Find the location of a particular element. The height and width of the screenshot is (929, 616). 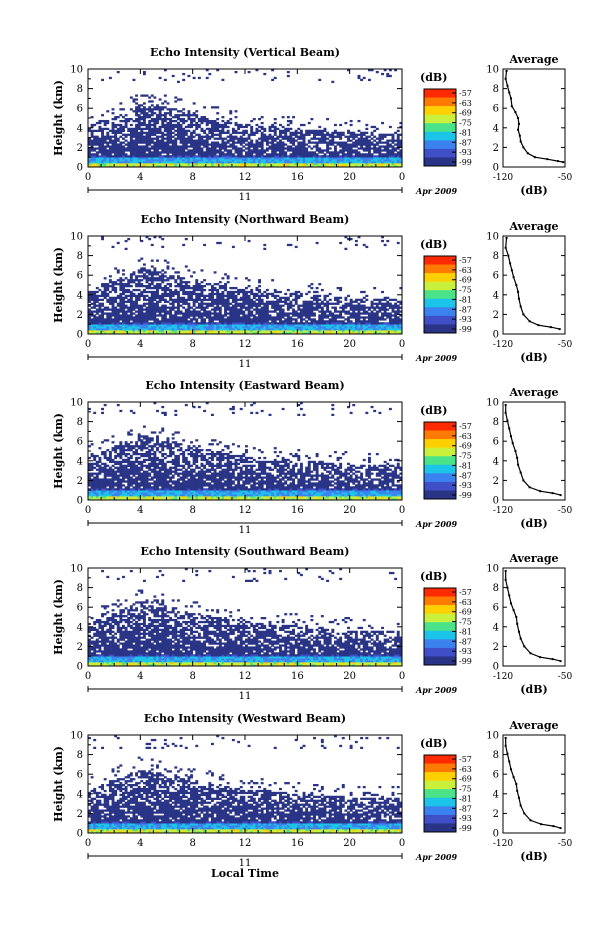

y-tick-label: 10 is located at coordinates (76, 70).